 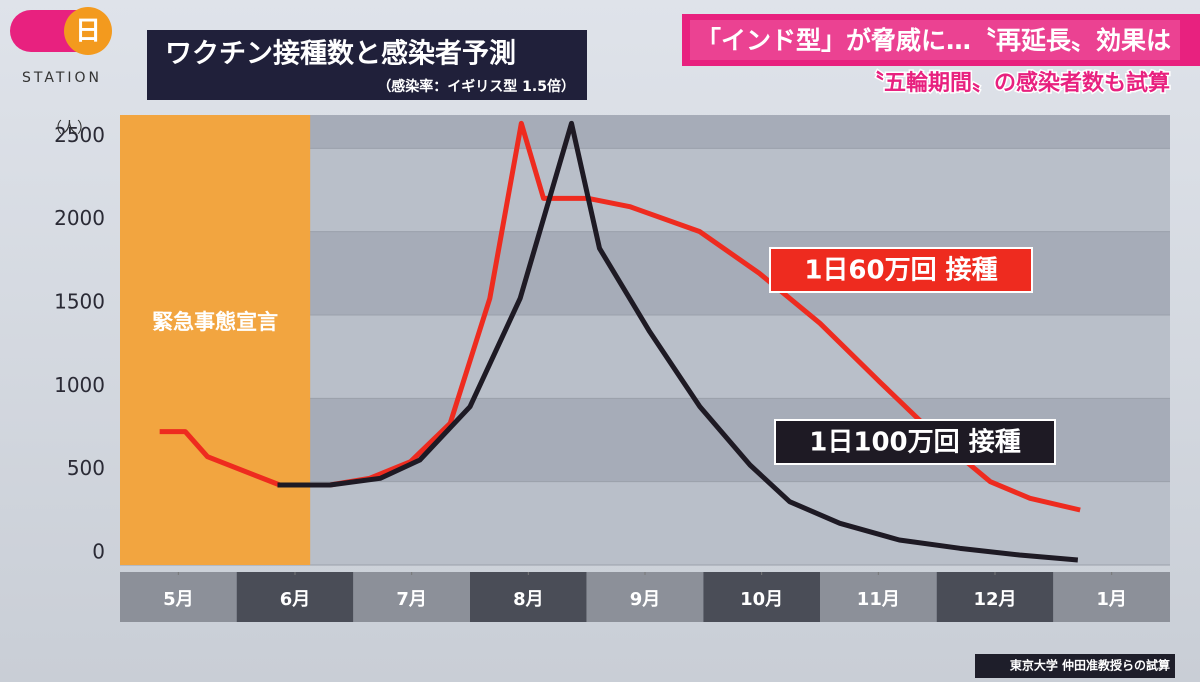 What do you see at coordinates (79, 218) in the screenshot?
I see `y-tick-label: 2000` at bounding box center [79, 218].